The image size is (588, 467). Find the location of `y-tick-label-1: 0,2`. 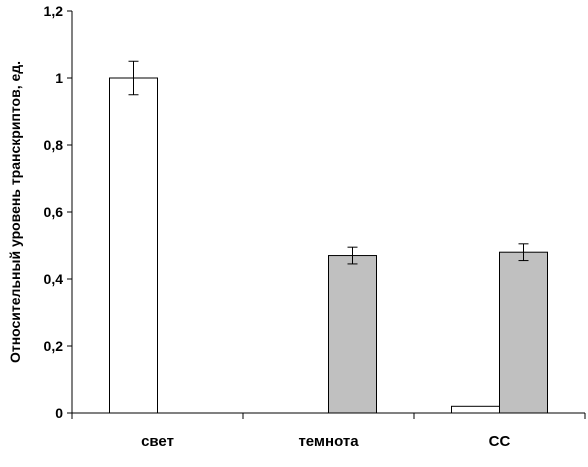

y-tick-label-1: 0,2 is located at coordinates (54, 346).